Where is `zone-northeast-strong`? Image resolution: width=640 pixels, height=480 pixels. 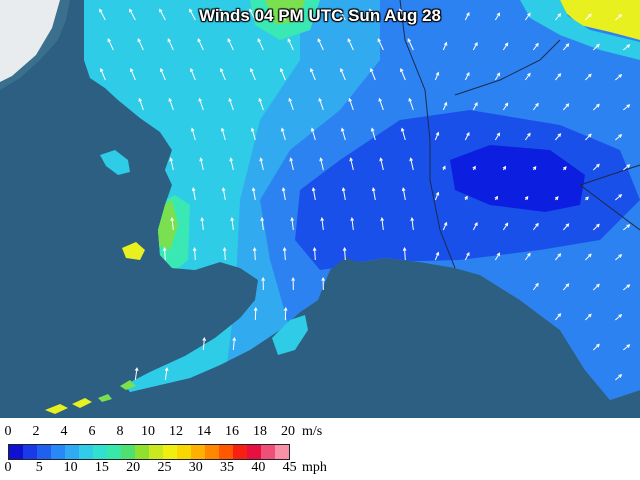 zone-northeast-strong is located at coordinates (580, 30).